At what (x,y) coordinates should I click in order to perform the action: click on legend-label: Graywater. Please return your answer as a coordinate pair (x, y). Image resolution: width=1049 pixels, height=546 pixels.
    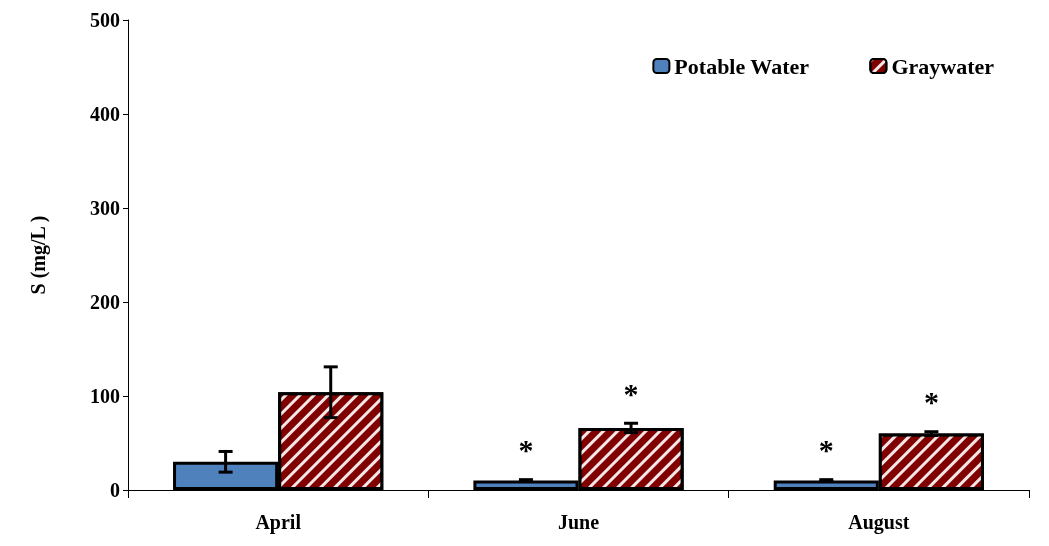
    Looking at the image, I should click on (943, 66).